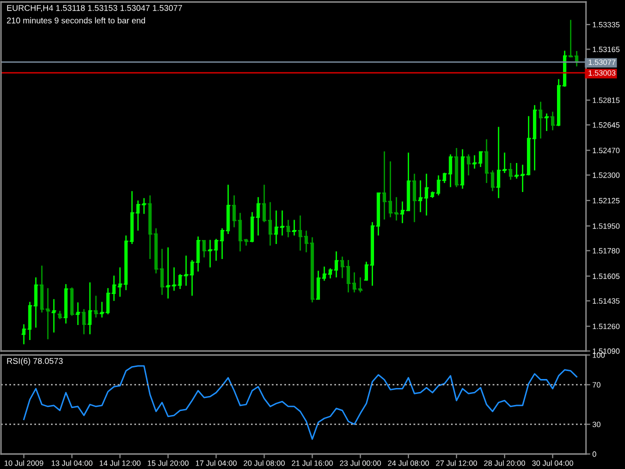  Describe the element at coordinates (35, 362) in the screenshot. I see `chart-title: RSI(6) 78.0573` at that location.